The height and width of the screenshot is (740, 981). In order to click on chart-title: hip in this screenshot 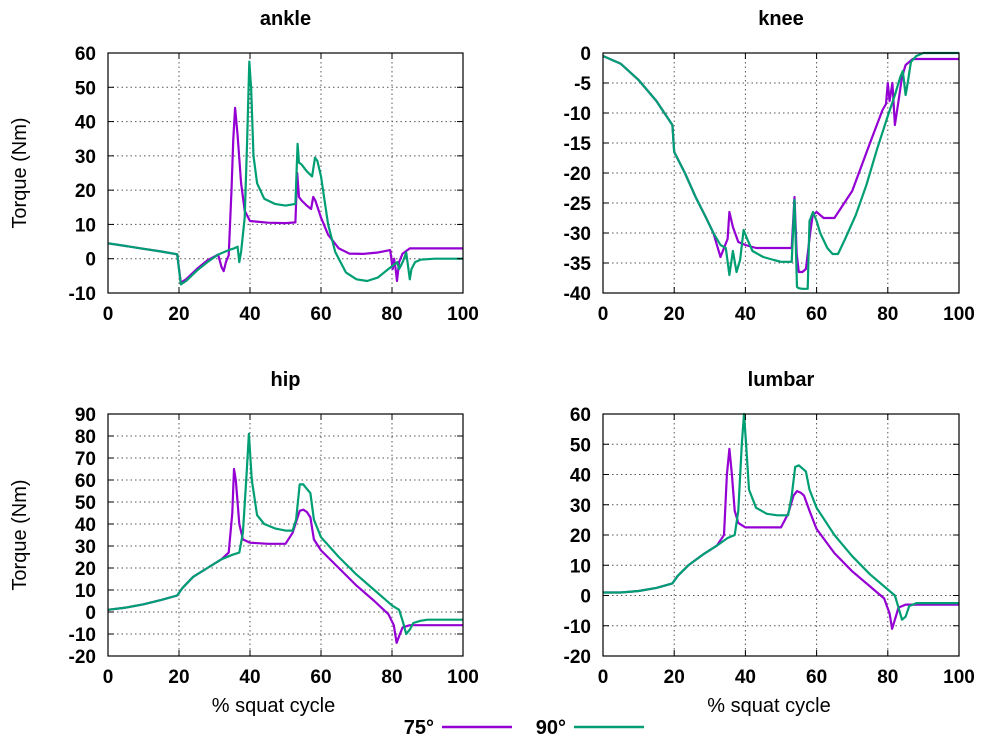, I will do `click(286, 380)`.